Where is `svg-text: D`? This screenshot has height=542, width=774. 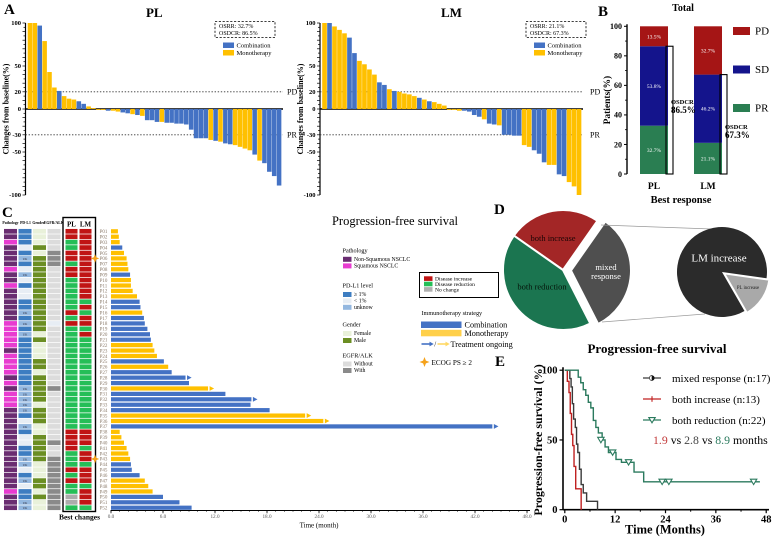 svg-text: D is located at coordinates (499, 210).